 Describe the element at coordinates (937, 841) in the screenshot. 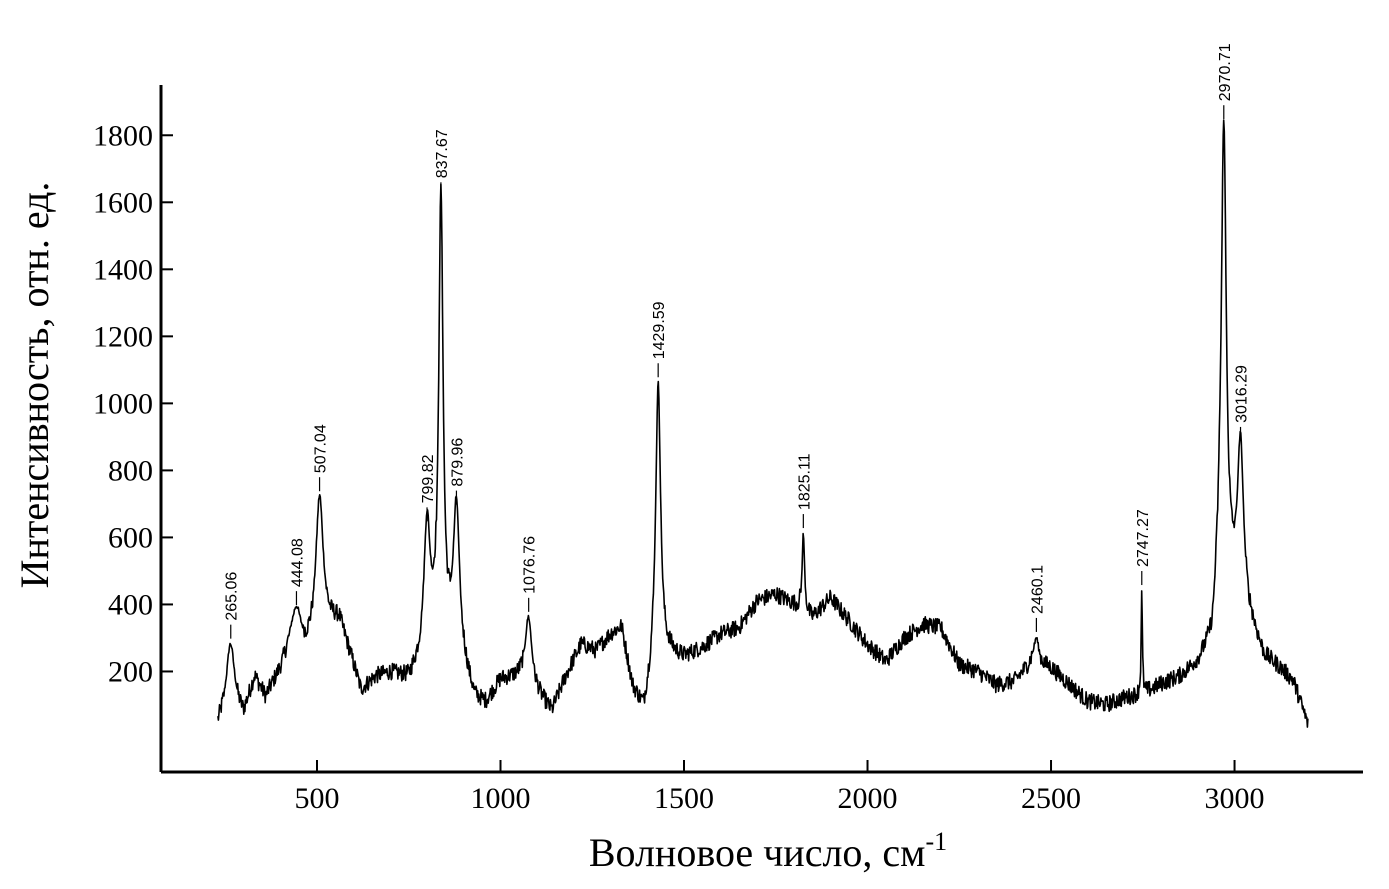

I see `x-axis-title-superscript: -1` at that location.